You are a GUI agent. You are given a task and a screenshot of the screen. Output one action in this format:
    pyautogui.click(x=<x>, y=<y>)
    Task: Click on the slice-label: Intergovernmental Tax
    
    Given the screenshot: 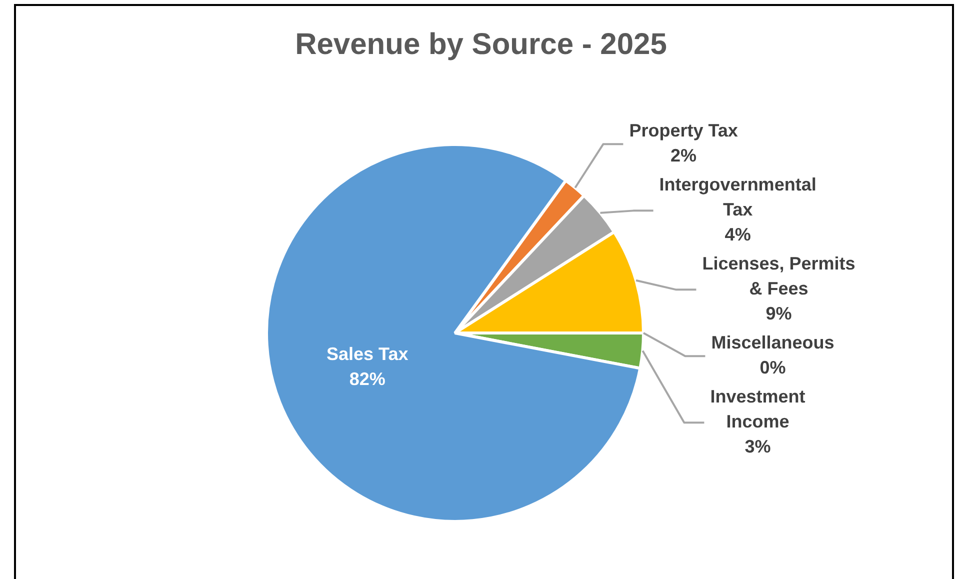 What is the action you would take?
    pyautogui.click(x=737, y=197)
    